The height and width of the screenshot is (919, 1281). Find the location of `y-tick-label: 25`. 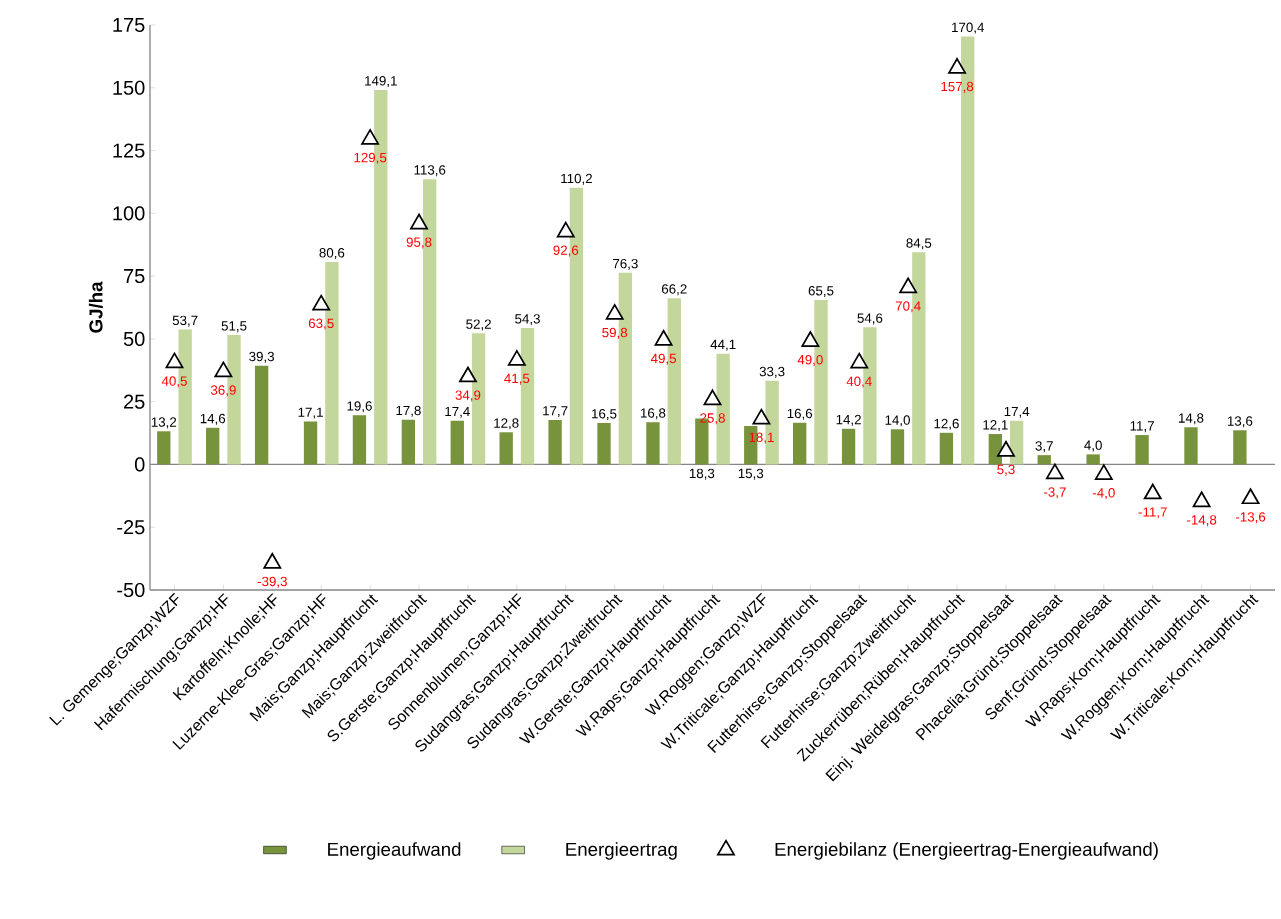

y-tick-label: 25 is located at coordinates (134, 401).